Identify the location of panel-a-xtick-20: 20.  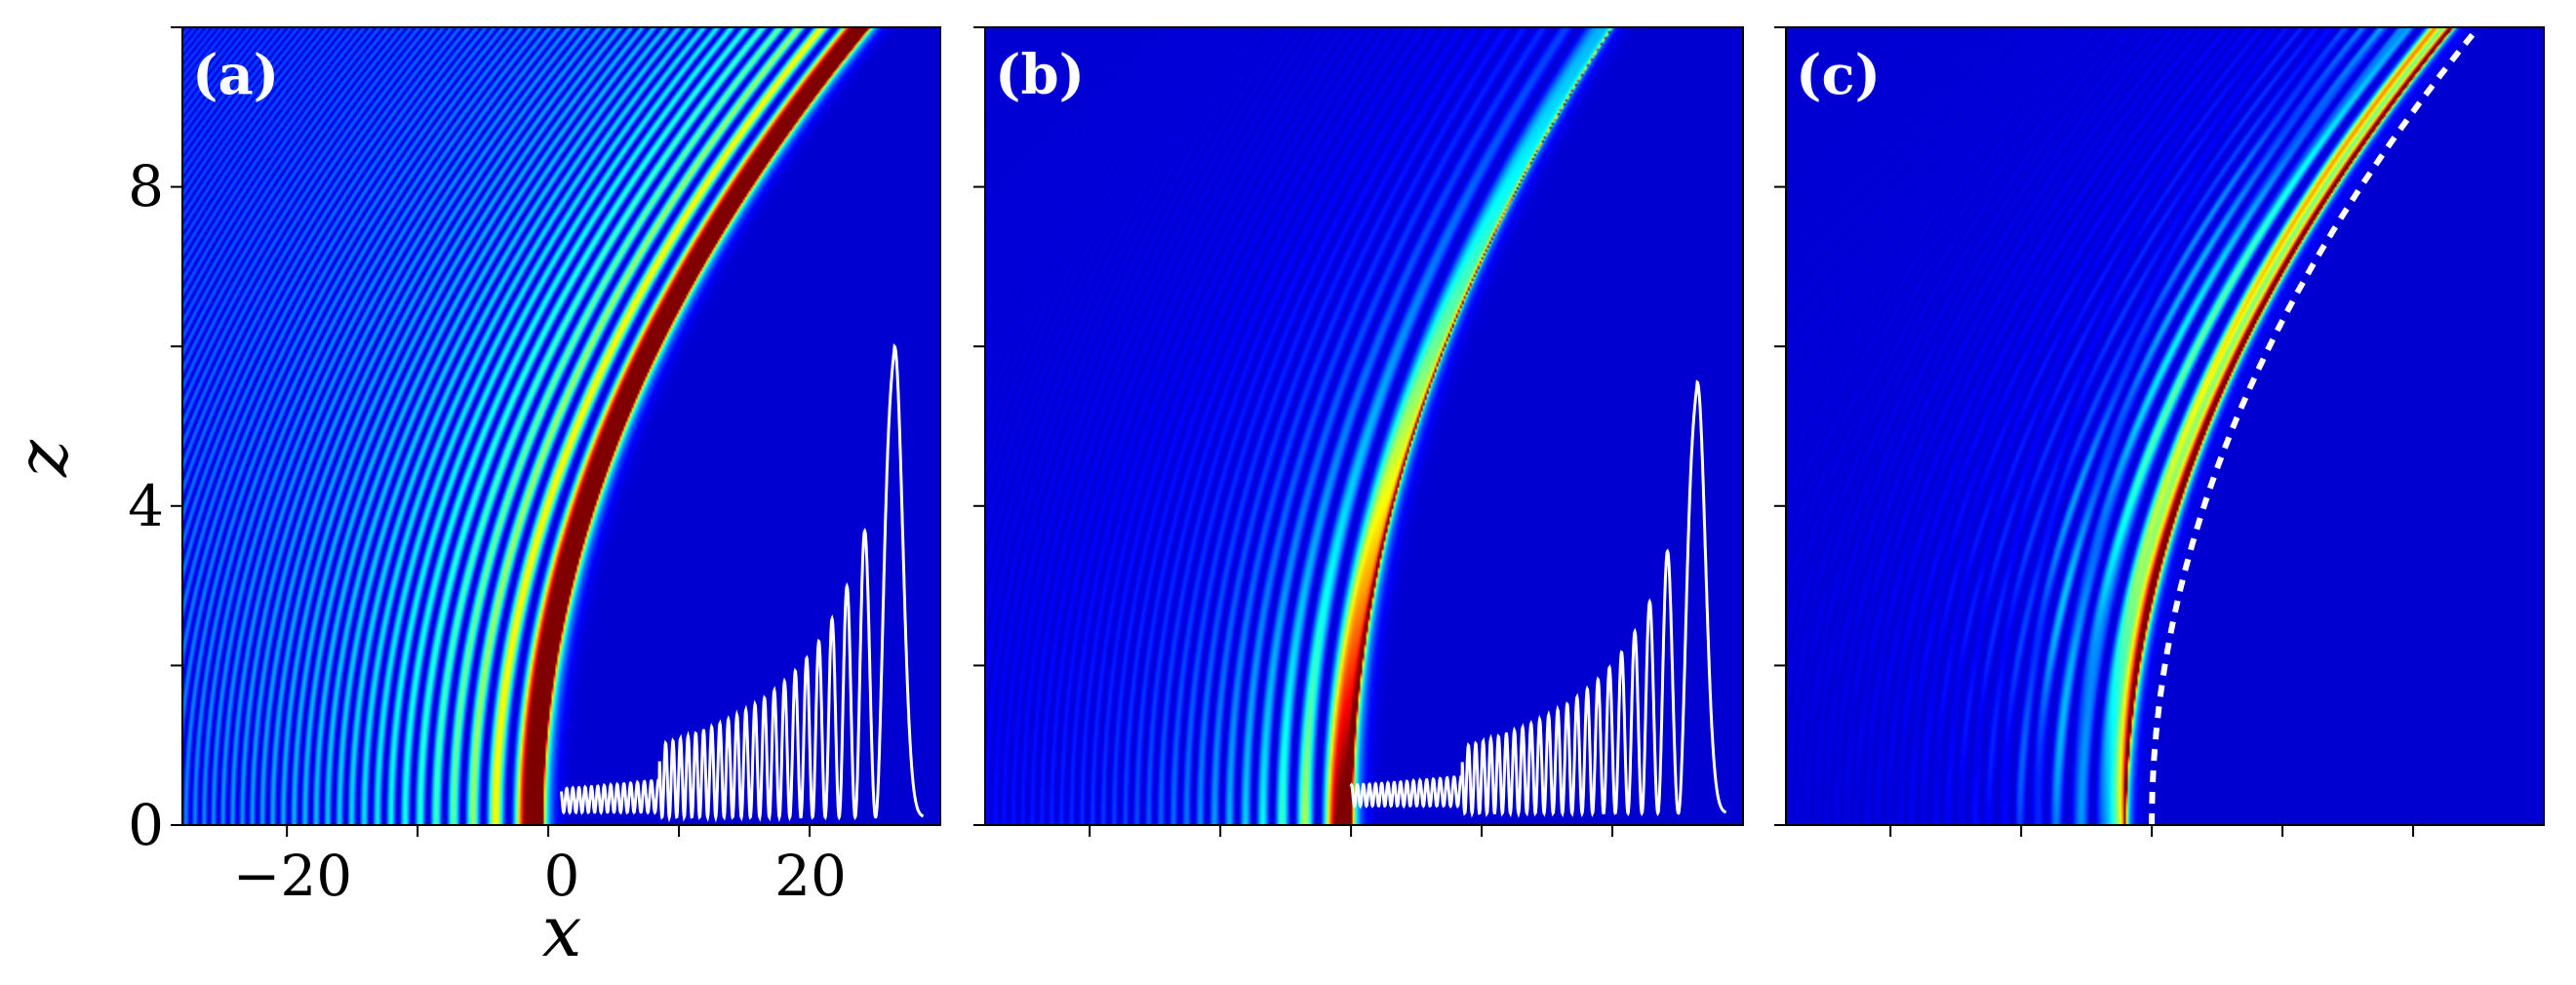
(810, 876).